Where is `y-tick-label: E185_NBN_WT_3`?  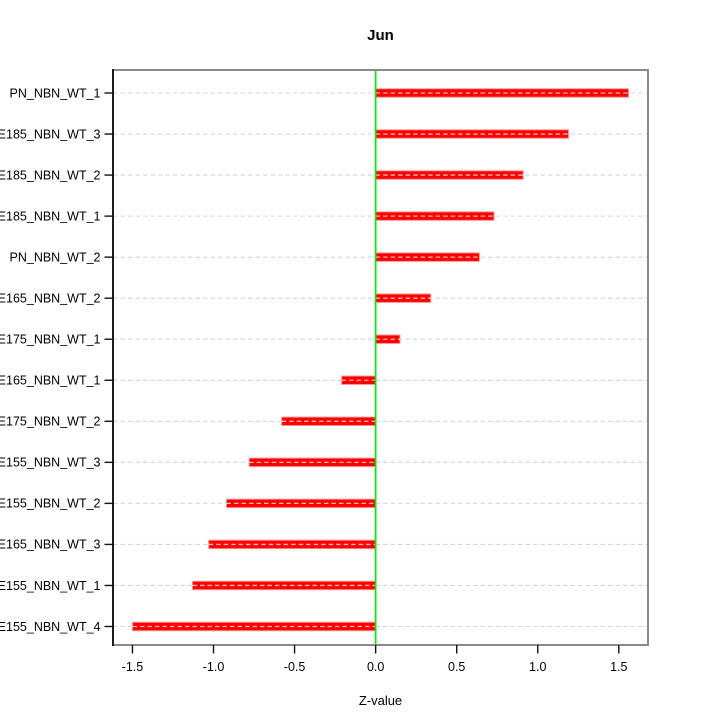
y-tick-label: E185_NBN_WT_3 is located at coordinates (50, 134).